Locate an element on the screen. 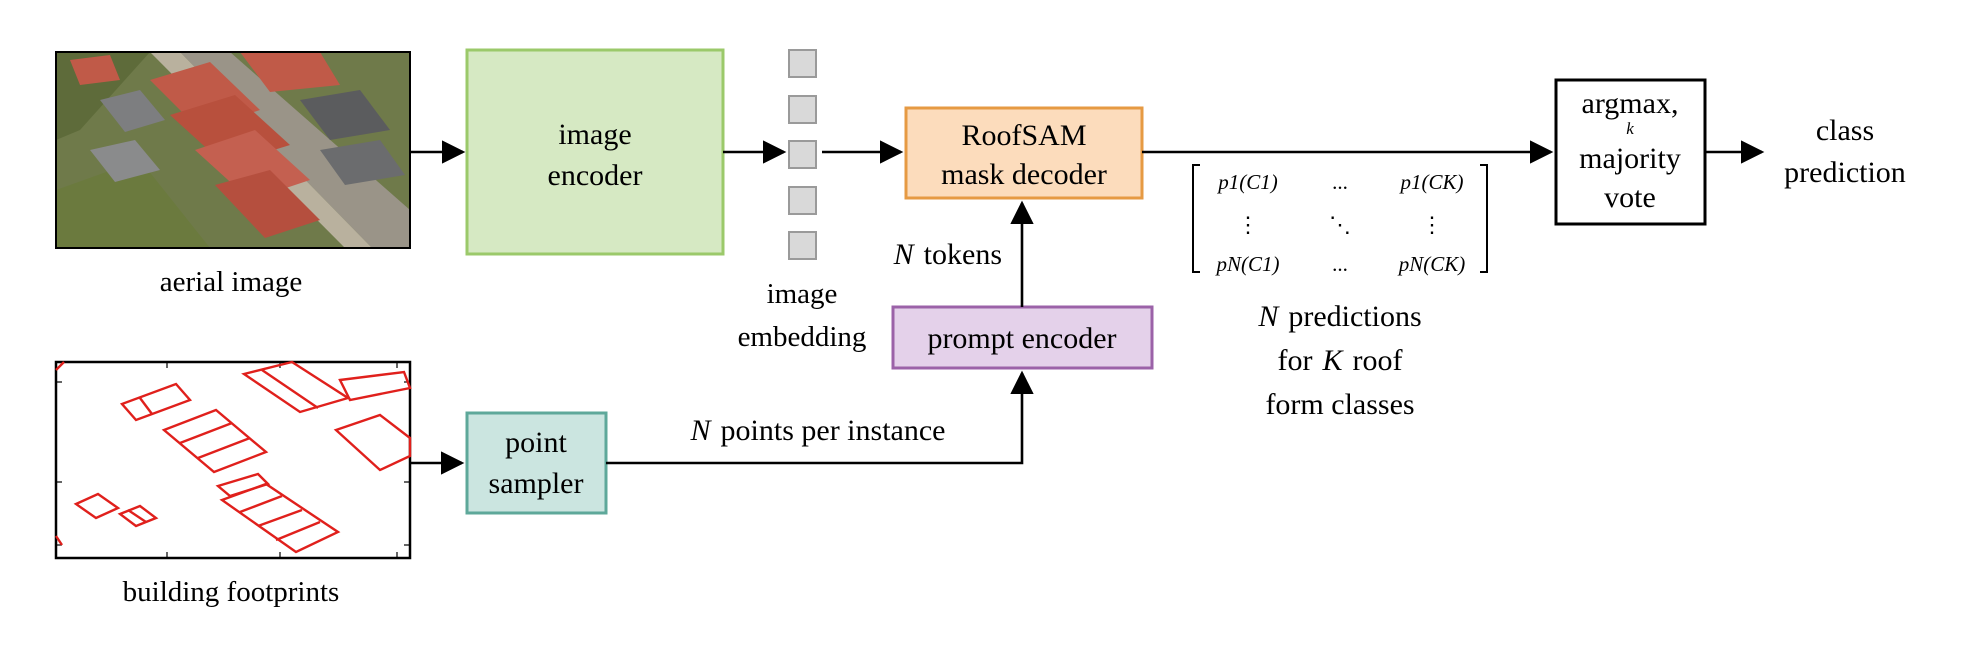  class-prediction-label-line2: prediction is located at coordinates (1845, 172).